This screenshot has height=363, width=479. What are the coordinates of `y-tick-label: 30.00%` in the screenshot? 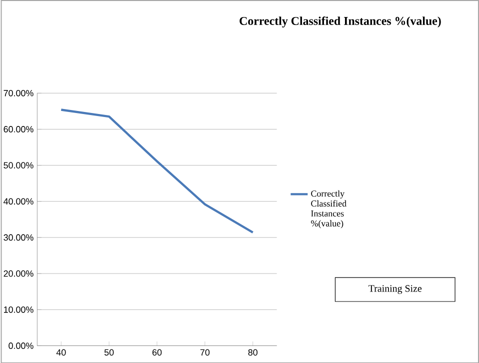 It's located at (19, 237).